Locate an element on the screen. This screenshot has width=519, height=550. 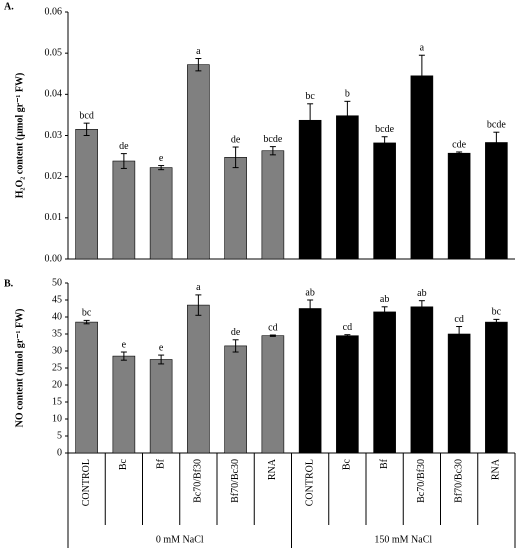
y-tick-label: 0.05 is located at coordinates (54, 52).